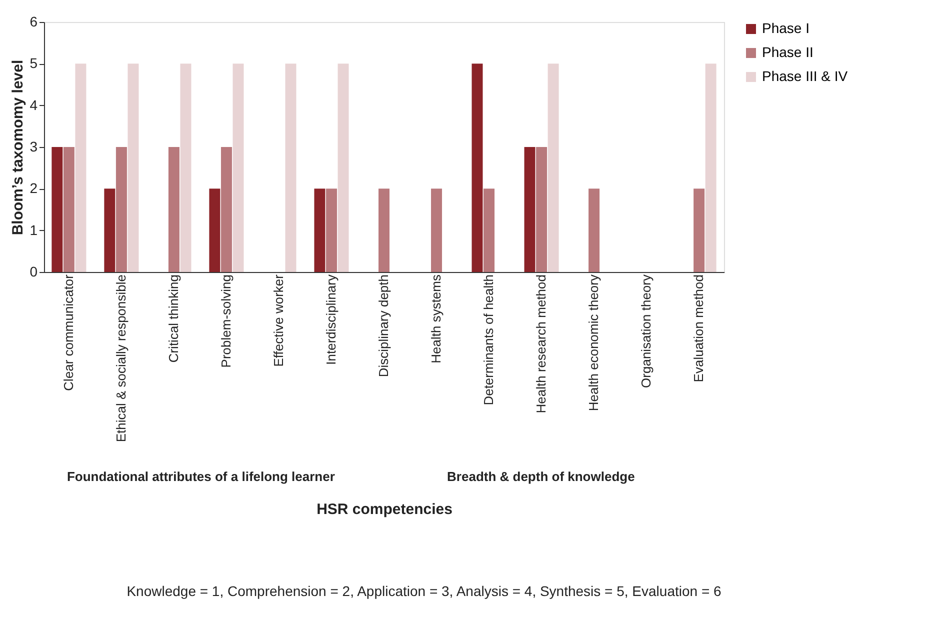 The width and height of the screenshot is (940, 621). I want to click on y-tick-label: 5, so click(34, 63).